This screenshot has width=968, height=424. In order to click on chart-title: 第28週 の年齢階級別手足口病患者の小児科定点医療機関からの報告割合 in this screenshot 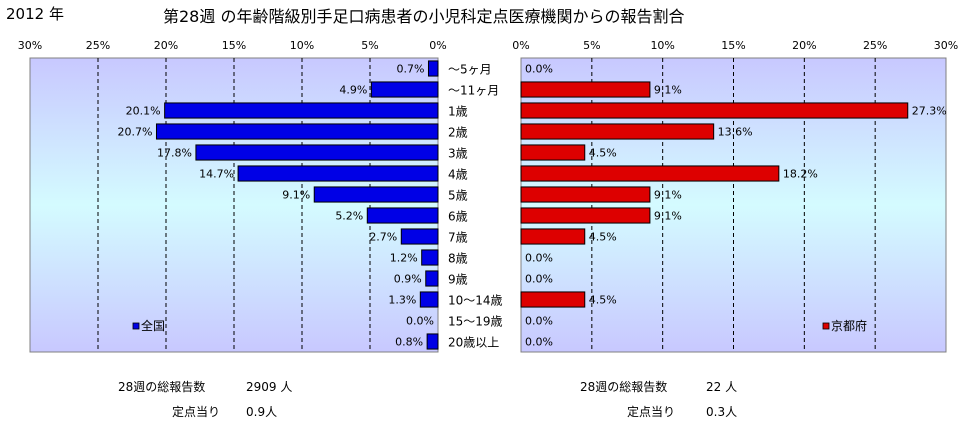, I will do `click(424, 16)`.